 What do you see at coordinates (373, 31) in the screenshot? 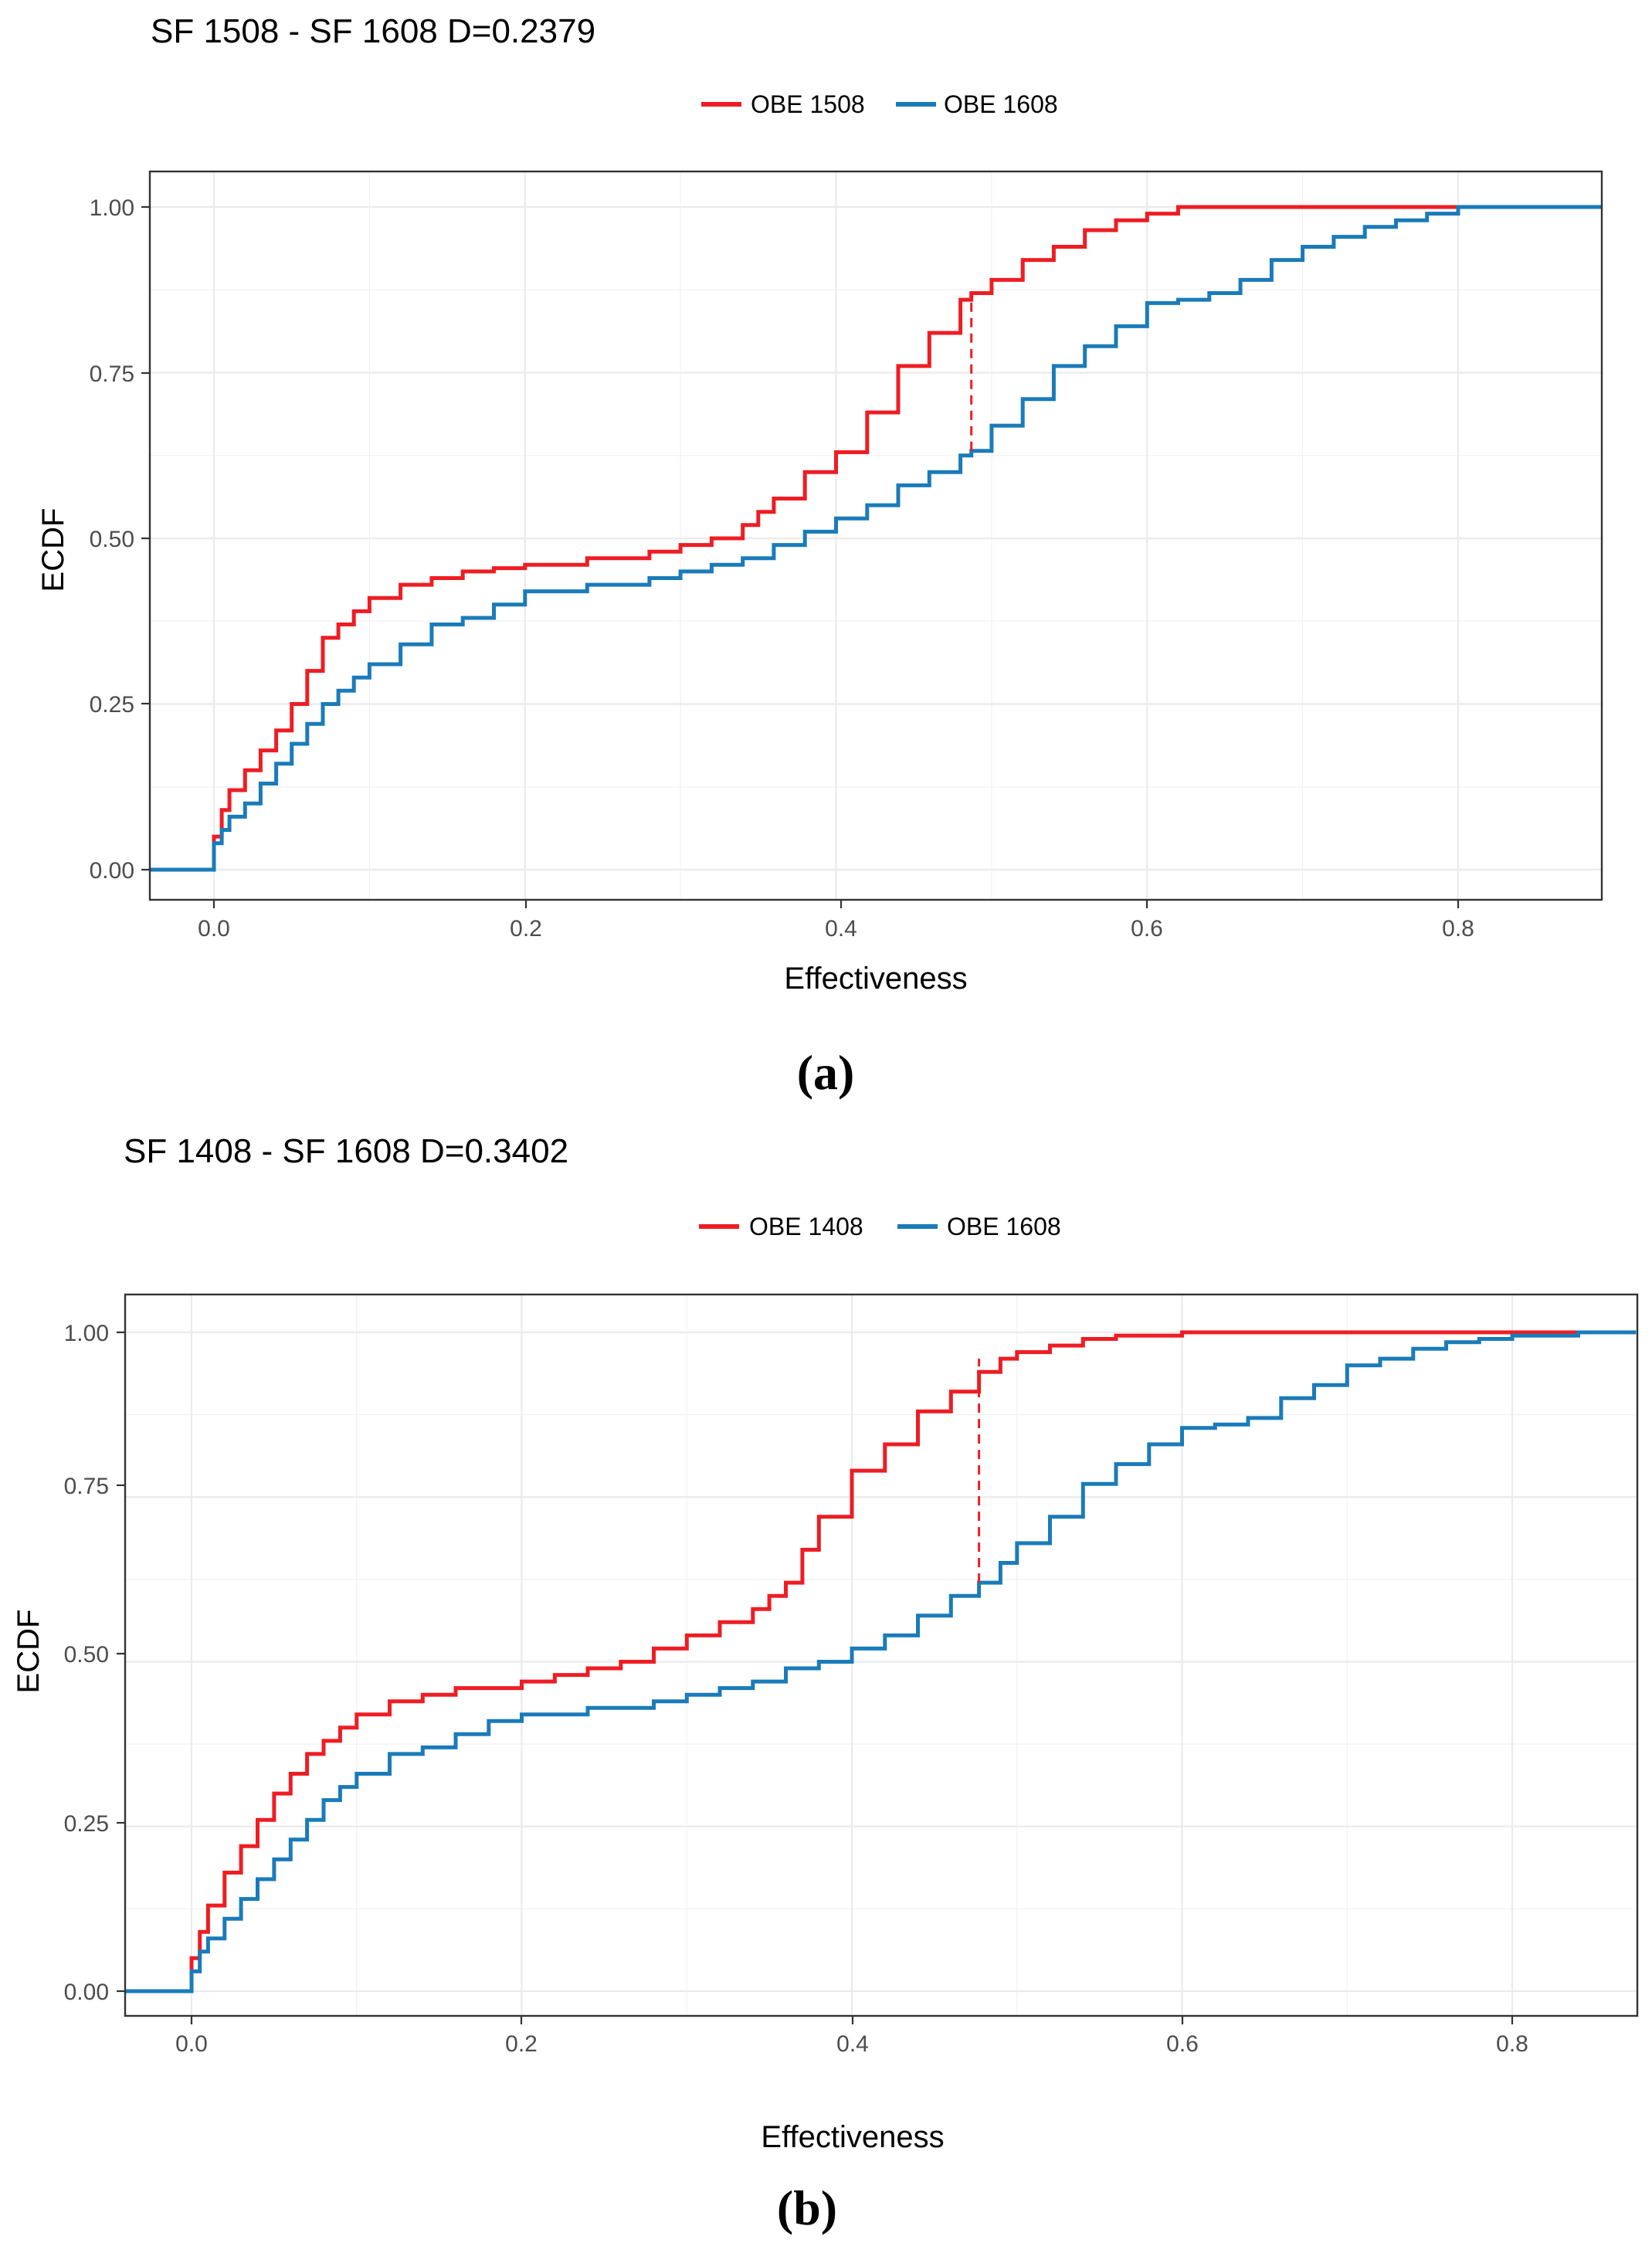
I see `chart-title: SF 1508 - SF 1608 D=0.2379` at bounding box center [373, 31].